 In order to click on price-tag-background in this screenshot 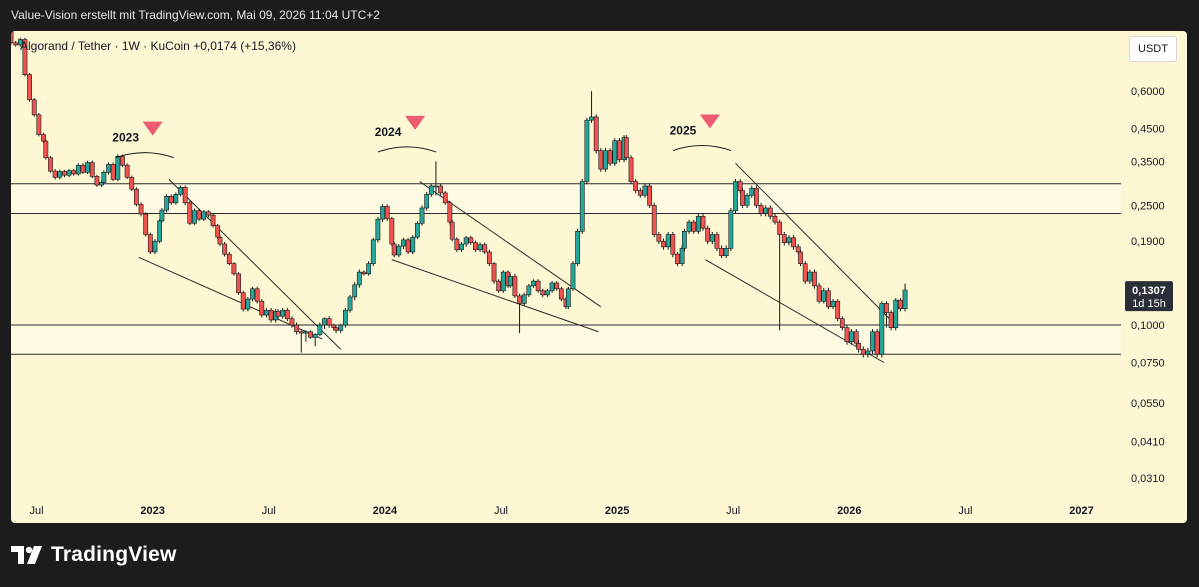, I will do `click(1149, 296)`.